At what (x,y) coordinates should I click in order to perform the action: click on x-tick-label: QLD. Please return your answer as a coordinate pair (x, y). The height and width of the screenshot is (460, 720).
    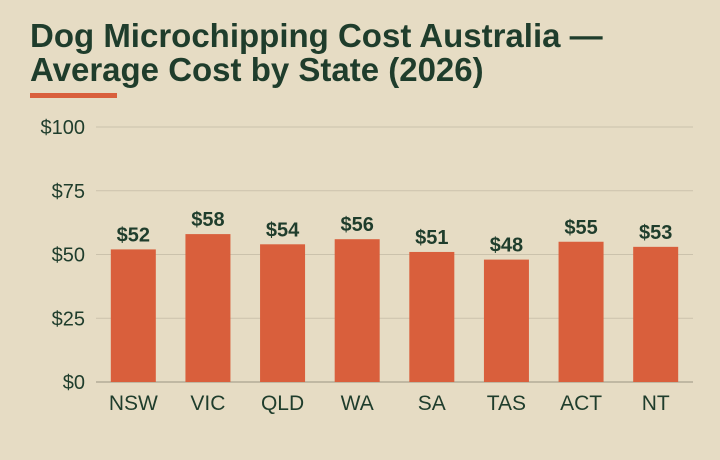
    Looking at the image, I should click on (282, 403).